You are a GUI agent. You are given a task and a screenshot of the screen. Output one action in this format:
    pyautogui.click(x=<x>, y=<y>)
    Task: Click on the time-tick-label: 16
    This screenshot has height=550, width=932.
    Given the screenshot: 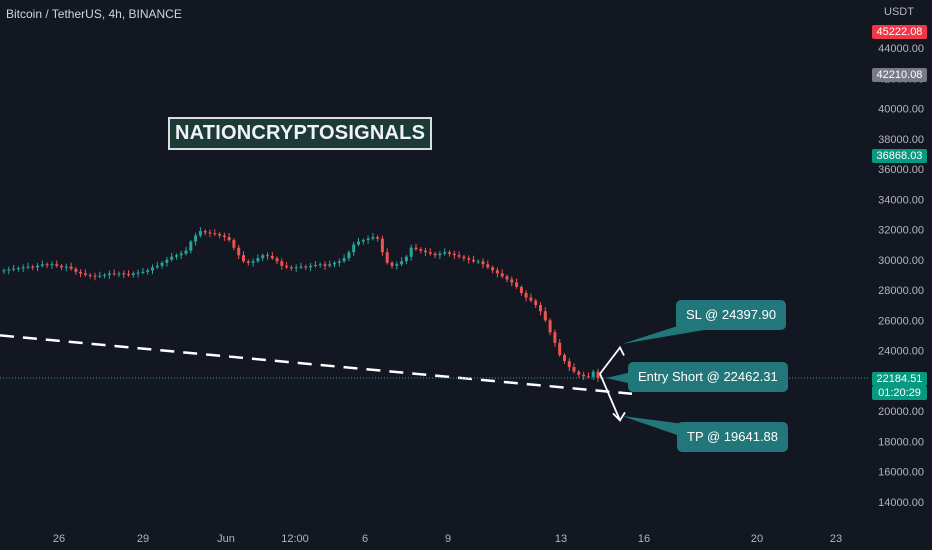 What is the action you would take?
    pyautogui.click(x=644, y=539)
    